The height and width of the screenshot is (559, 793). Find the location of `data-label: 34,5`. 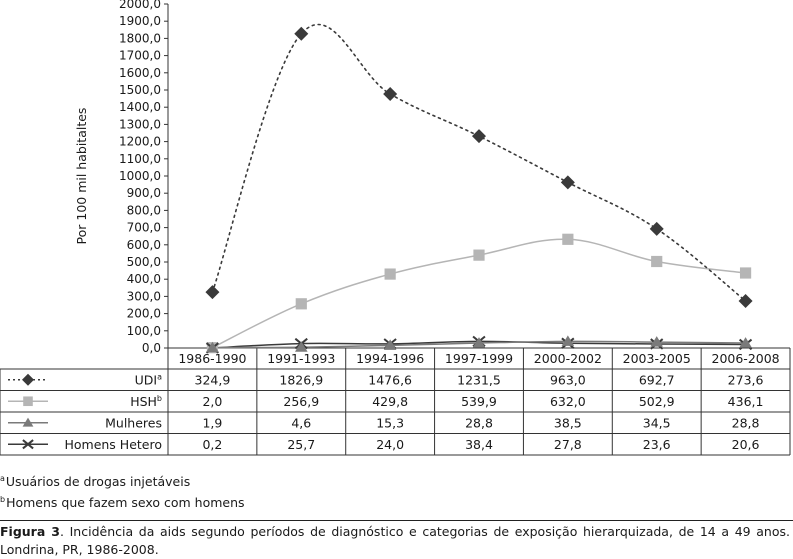

data-label: 34,5 is located at coordinates (657, 422).